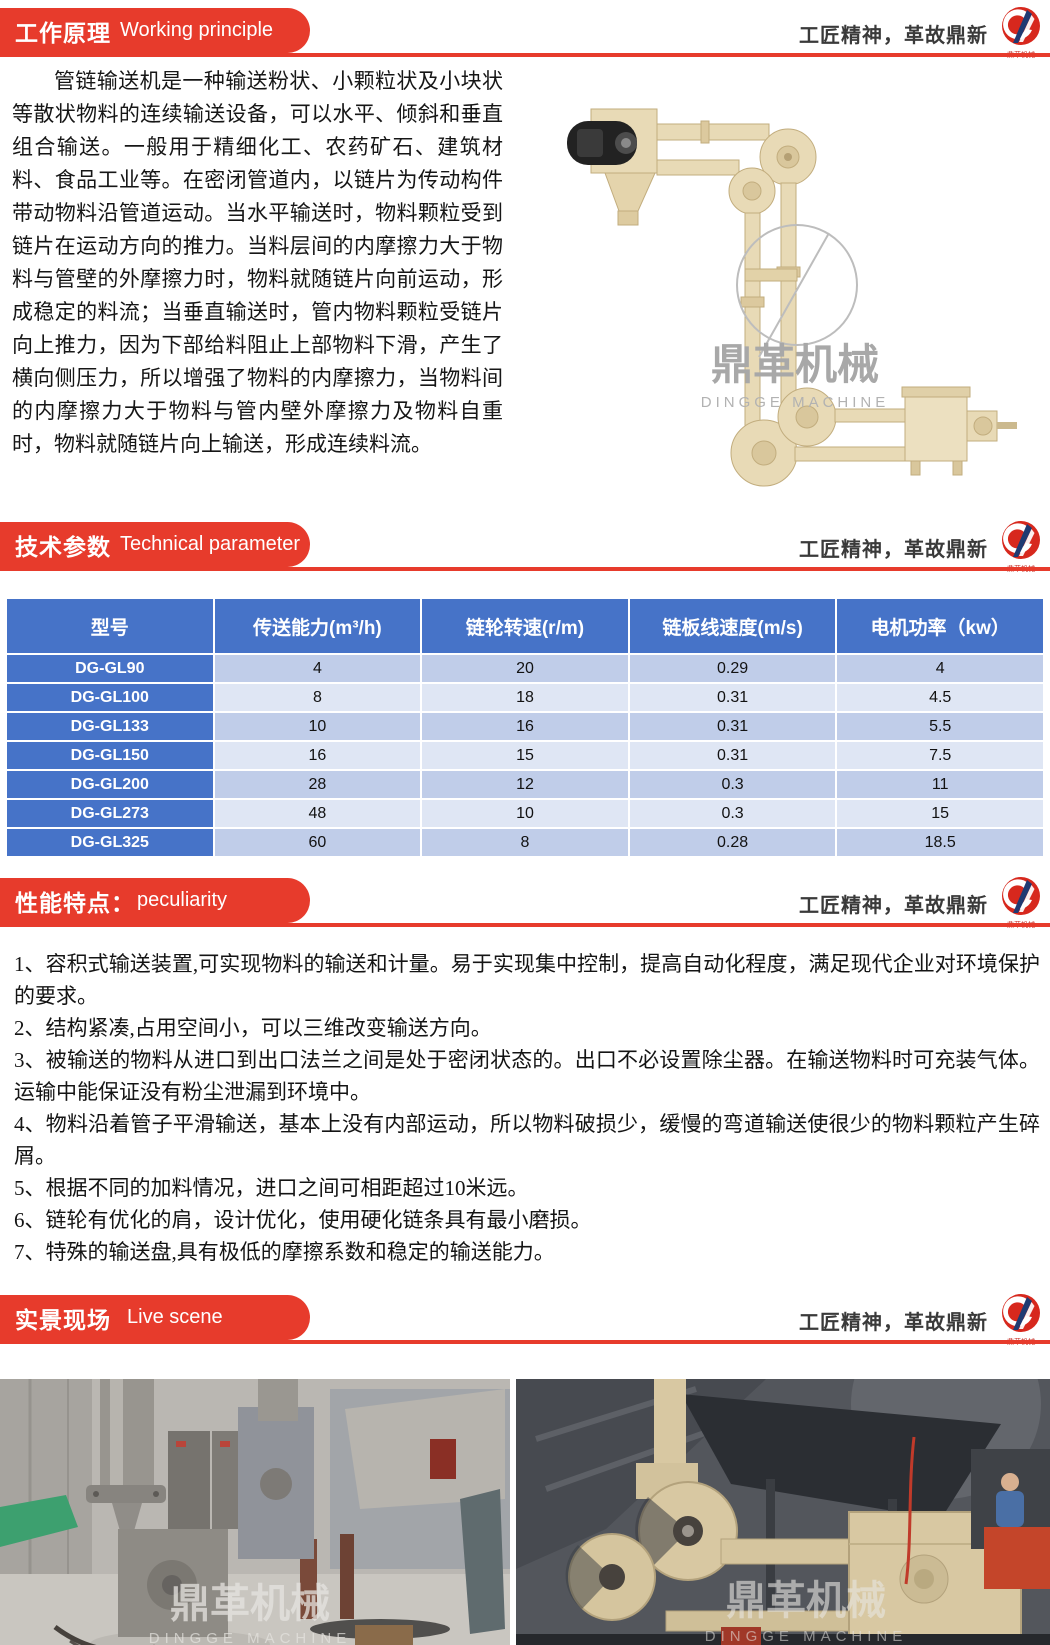 The image size is (1050, 1645). I want to click on table-row: DG-GL133 10 16 0.31 5.5, so click(525, 726).